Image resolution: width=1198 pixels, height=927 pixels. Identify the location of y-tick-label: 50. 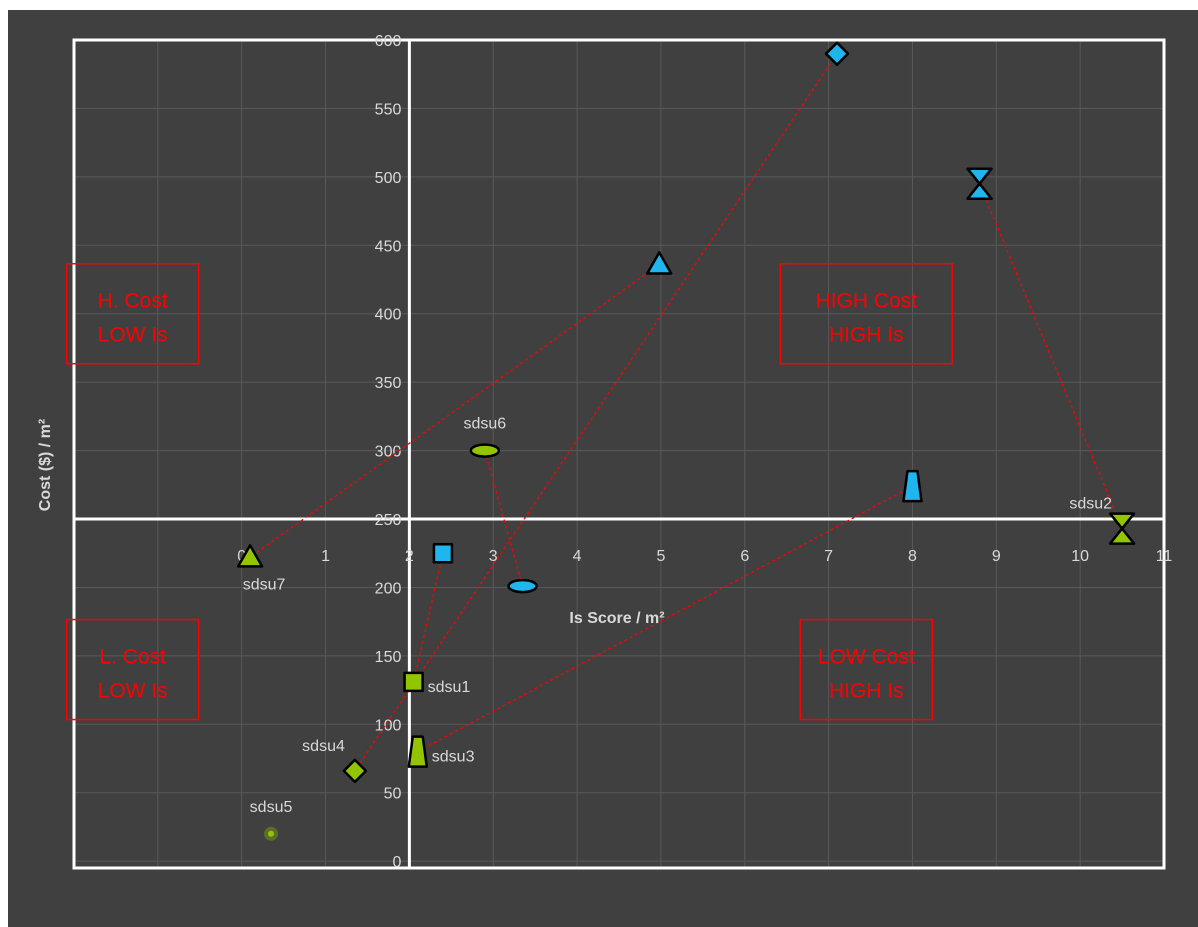
(393, 794).